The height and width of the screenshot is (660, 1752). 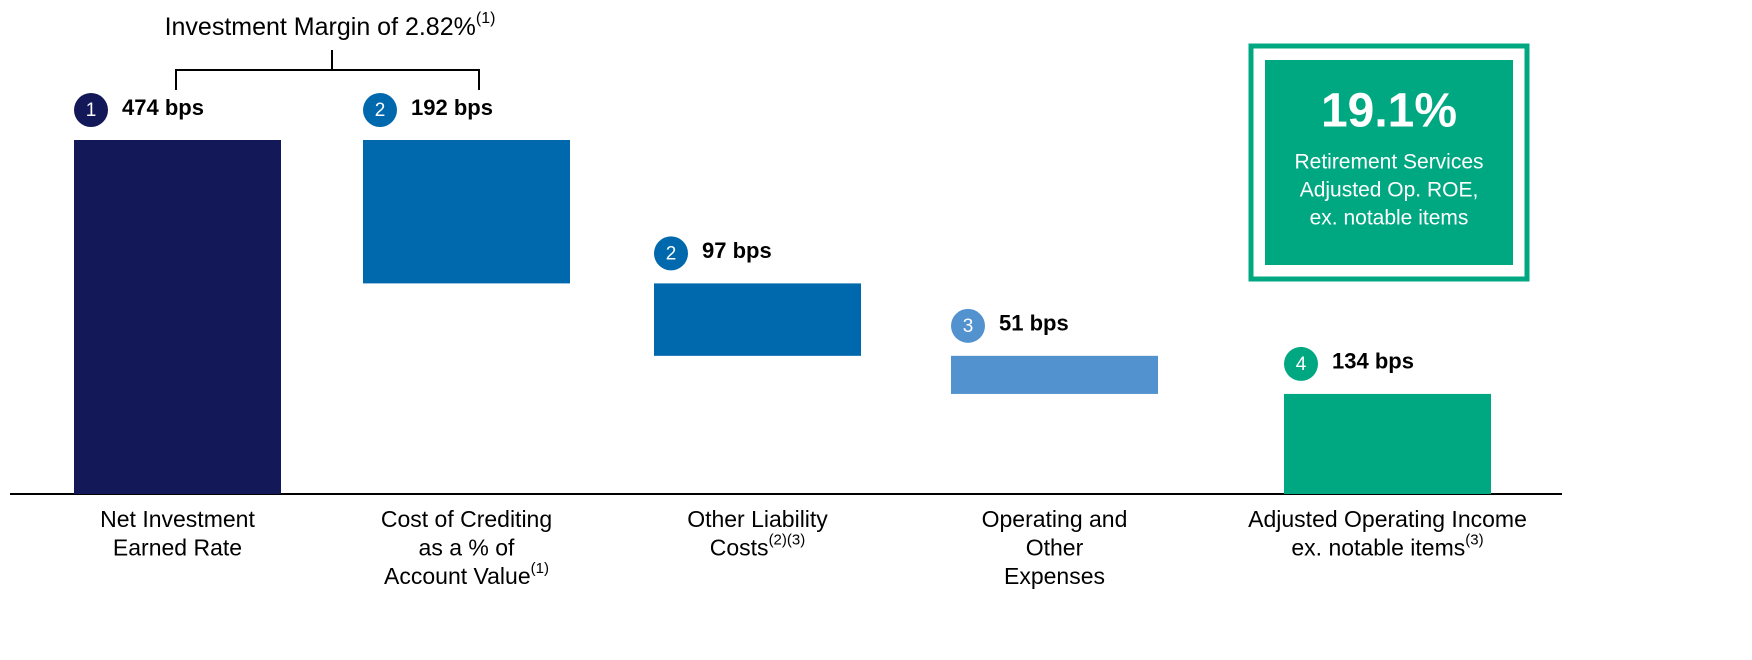 What do you see at coordinates (739, 548) in the screenshot?
I see `label-line: Costs` at bounding box center [739, 548].